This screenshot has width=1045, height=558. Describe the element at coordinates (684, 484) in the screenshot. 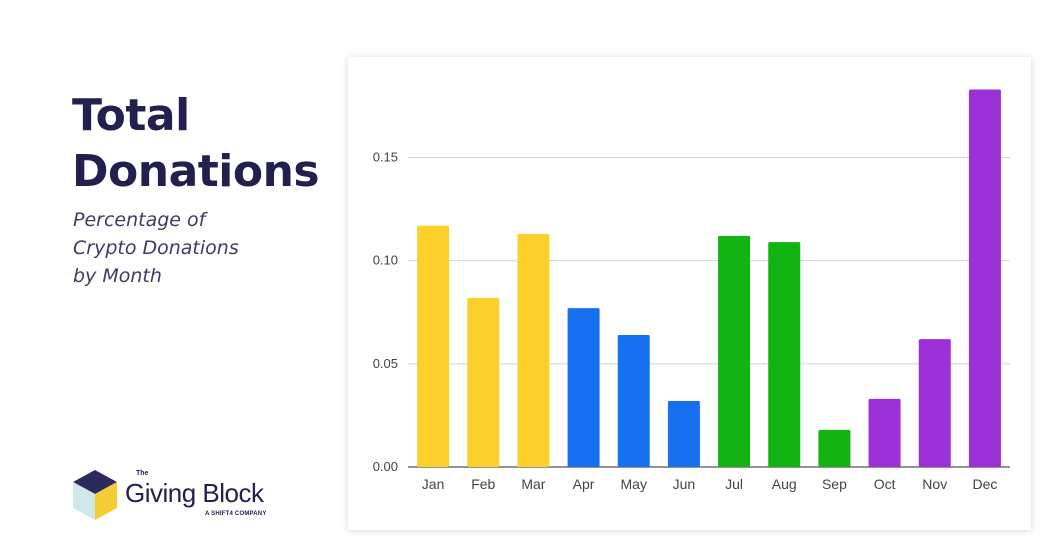

I see `x-tick-label: Jun` at that location.